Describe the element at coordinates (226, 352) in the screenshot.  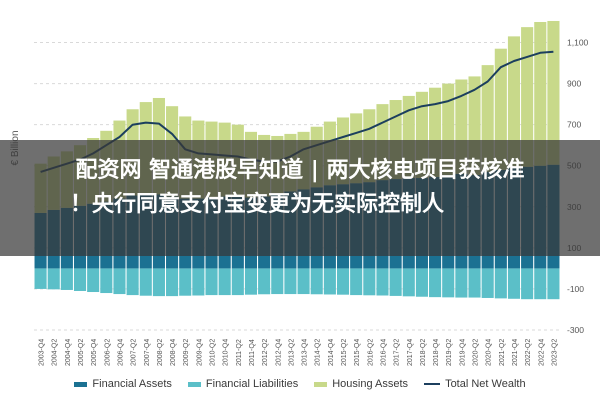
I see `x-tick-label: 2010-Q4` at that location.